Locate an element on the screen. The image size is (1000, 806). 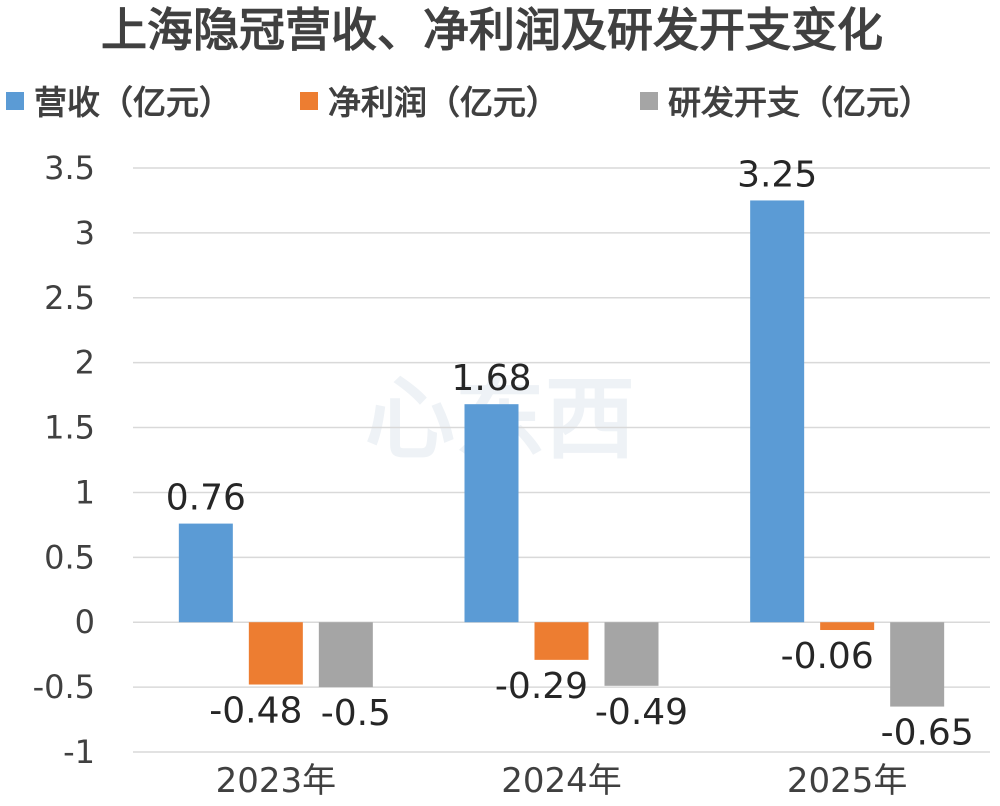
x-tick-label: 2025年 is located at coordinates (847, 781).